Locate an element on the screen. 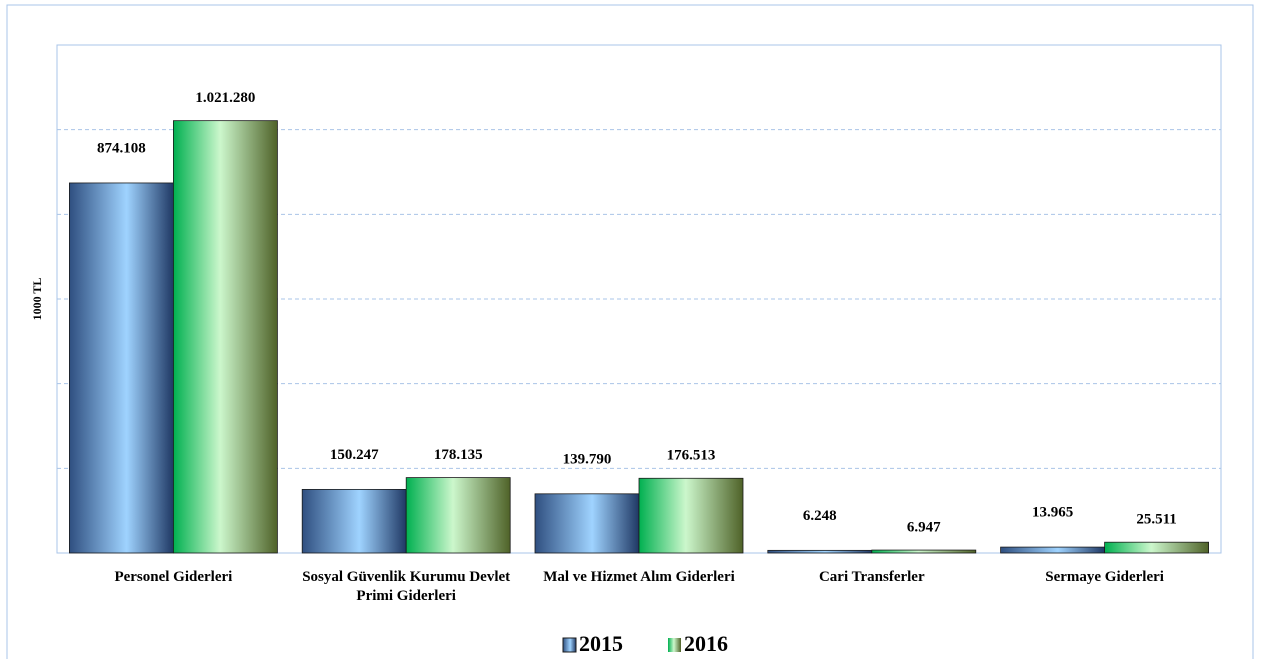  x-tick-label: Personel Giderleri is located at coordinates (173, 577).